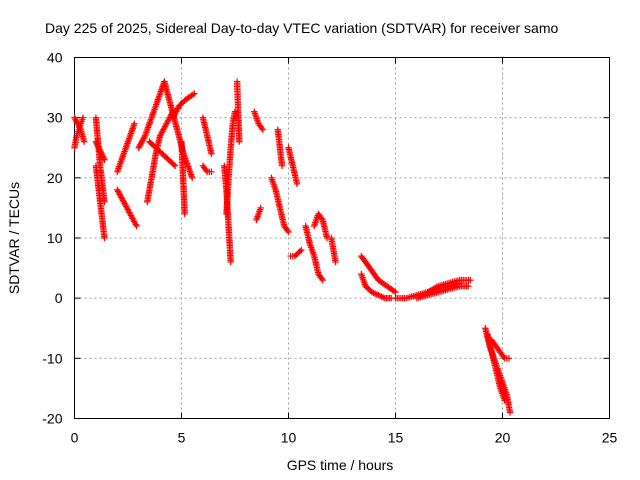 Image resolution: width=640 pixels, height=480 pixels. Describe the element at coordinates (610, 438) in the screenshot. I see `x-tick-label: 25` at that location.